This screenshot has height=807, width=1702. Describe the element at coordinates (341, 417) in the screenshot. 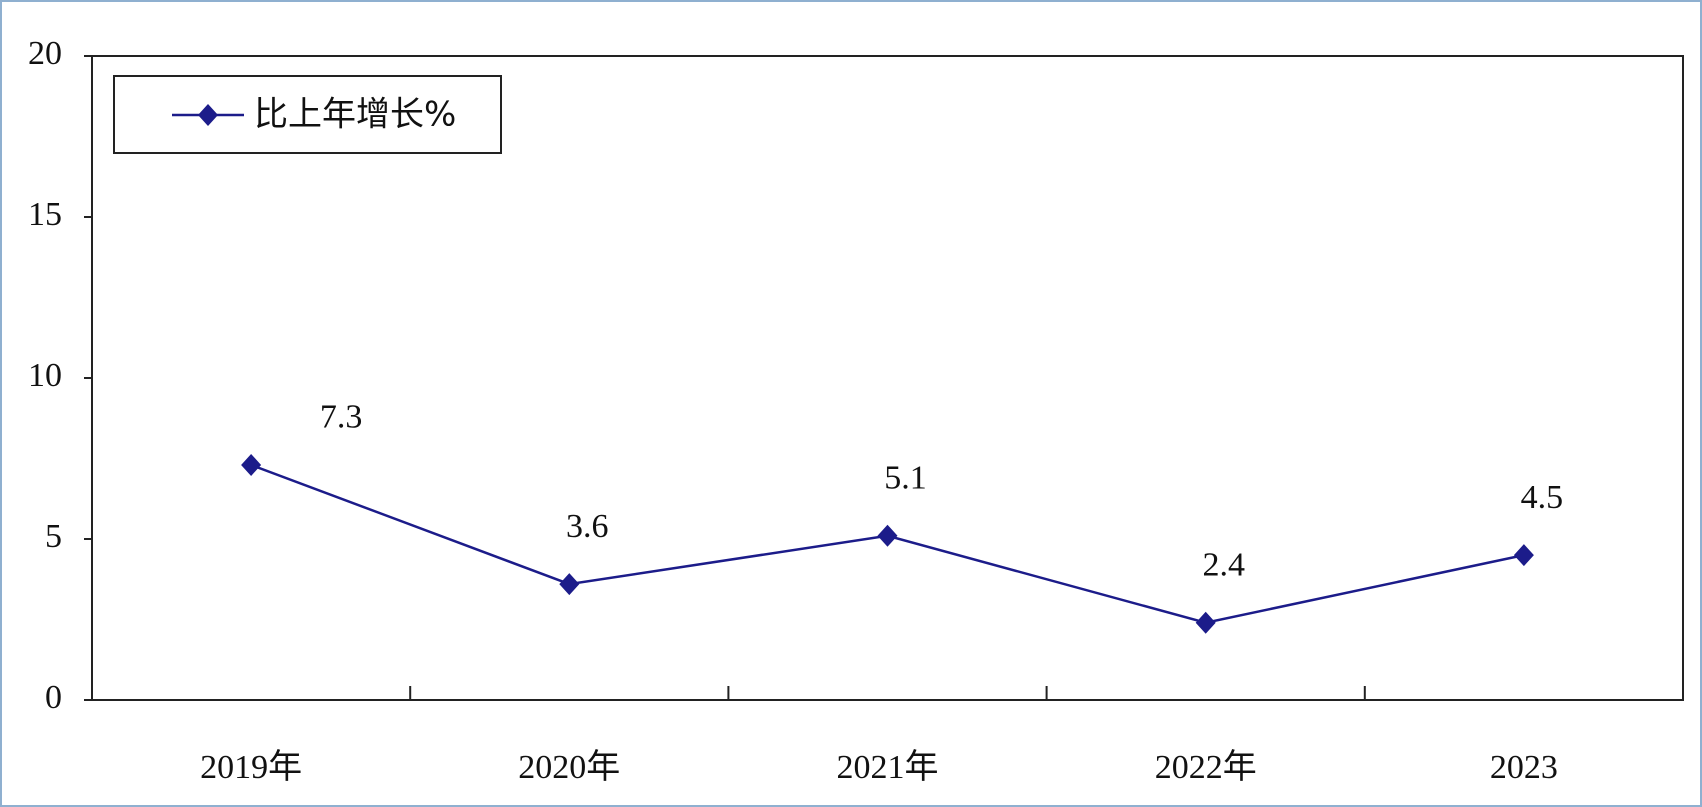

I see `data-label: 7.3` at that location.